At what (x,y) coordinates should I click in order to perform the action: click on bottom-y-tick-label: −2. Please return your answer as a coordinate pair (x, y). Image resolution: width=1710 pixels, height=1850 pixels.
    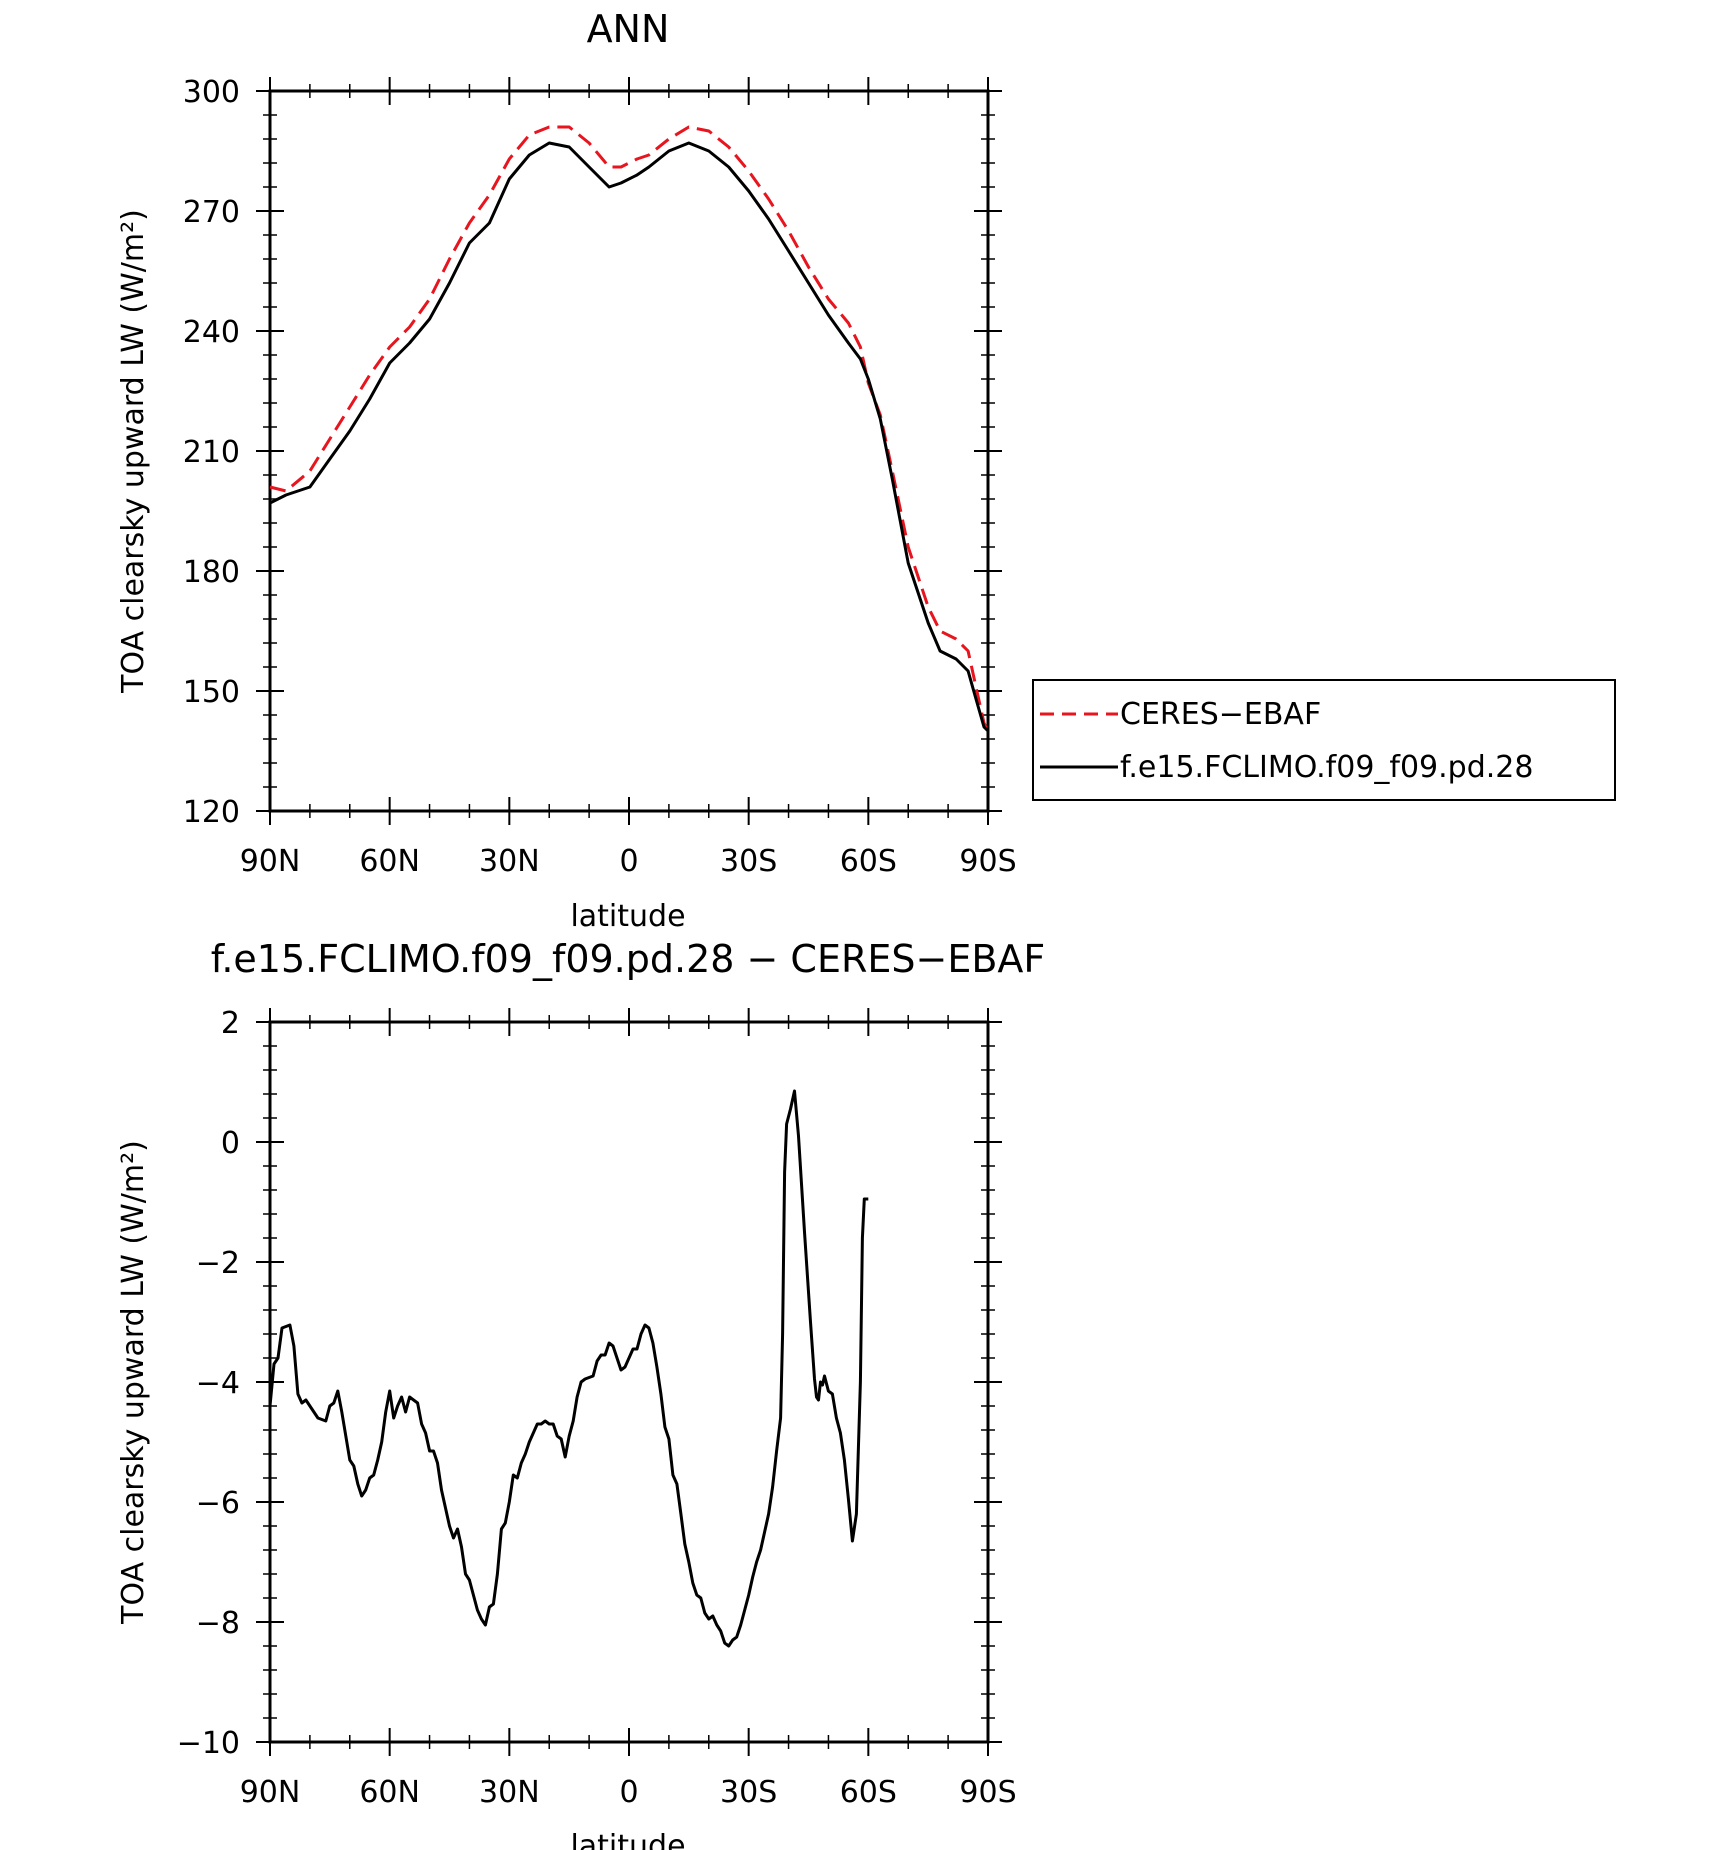
    Looking at the image, I should click on (218, 1263).